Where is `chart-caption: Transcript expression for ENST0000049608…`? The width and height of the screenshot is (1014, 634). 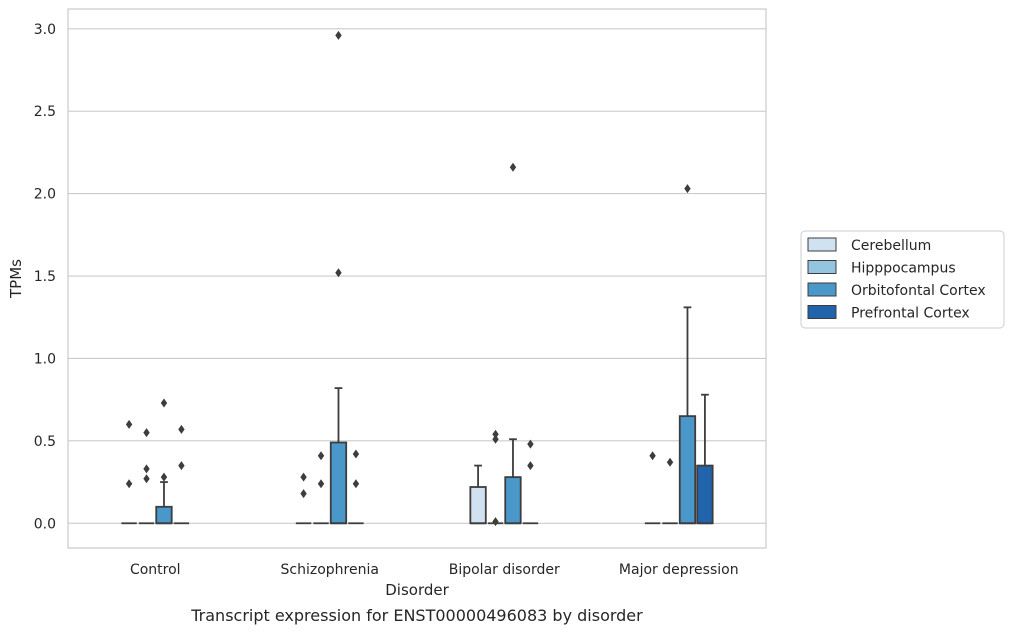 chart-caption: Transcript expression for ENST0000049608… is located at coordinates (417, 615).